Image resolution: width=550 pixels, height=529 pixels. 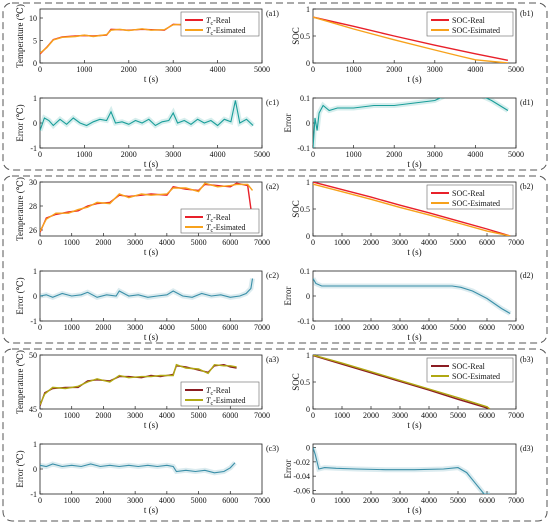 What do you see at coordinates (527, 186) in the screenshot?
I see `panel-label: (b2)` at bounding box center [527, 186].